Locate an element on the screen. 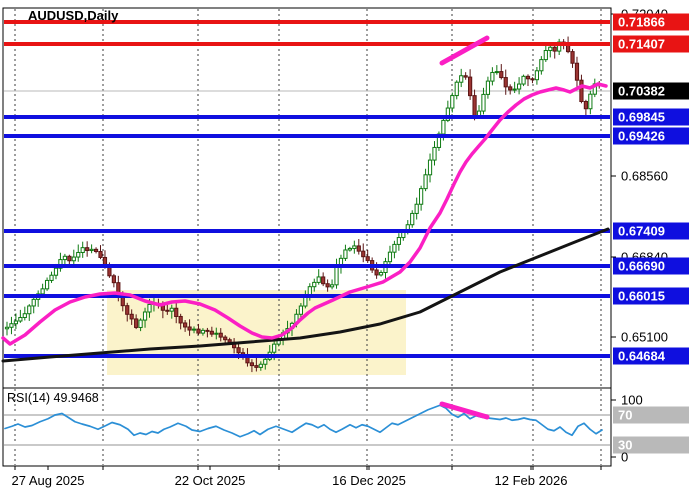  rsi-trendline is located at coordinates (464, 410).